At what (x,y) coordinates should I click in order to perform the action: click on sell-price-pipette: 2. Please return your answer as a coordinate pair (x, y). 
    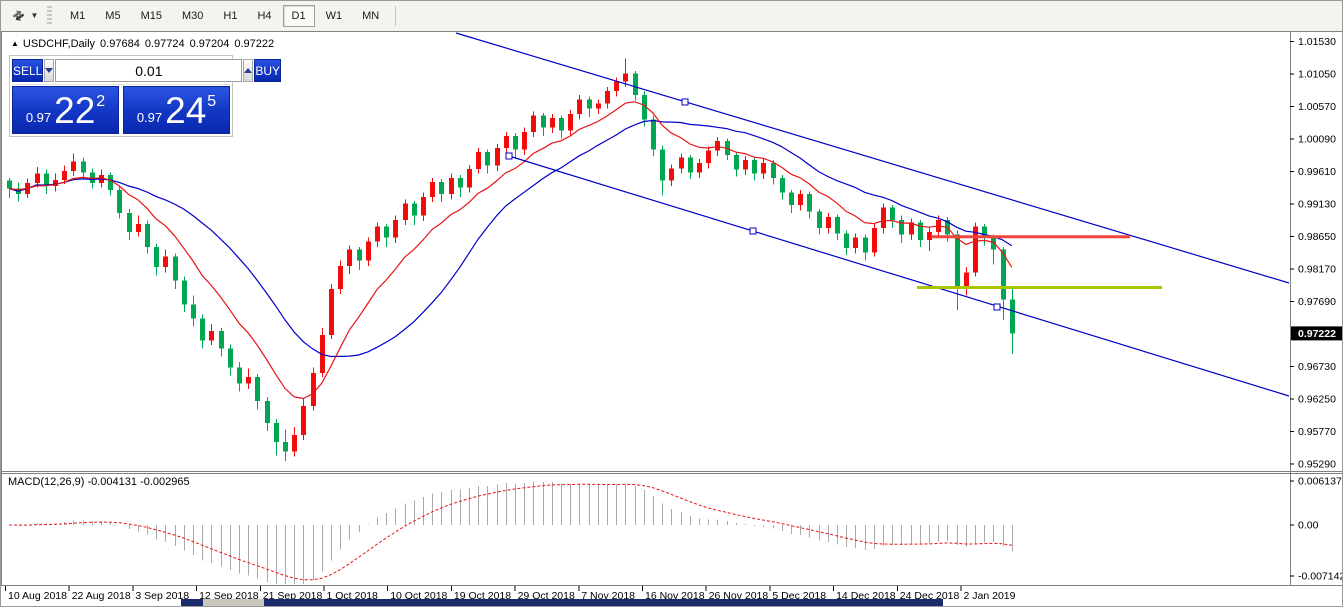
    Looking at the image, I should click on (101, 101).